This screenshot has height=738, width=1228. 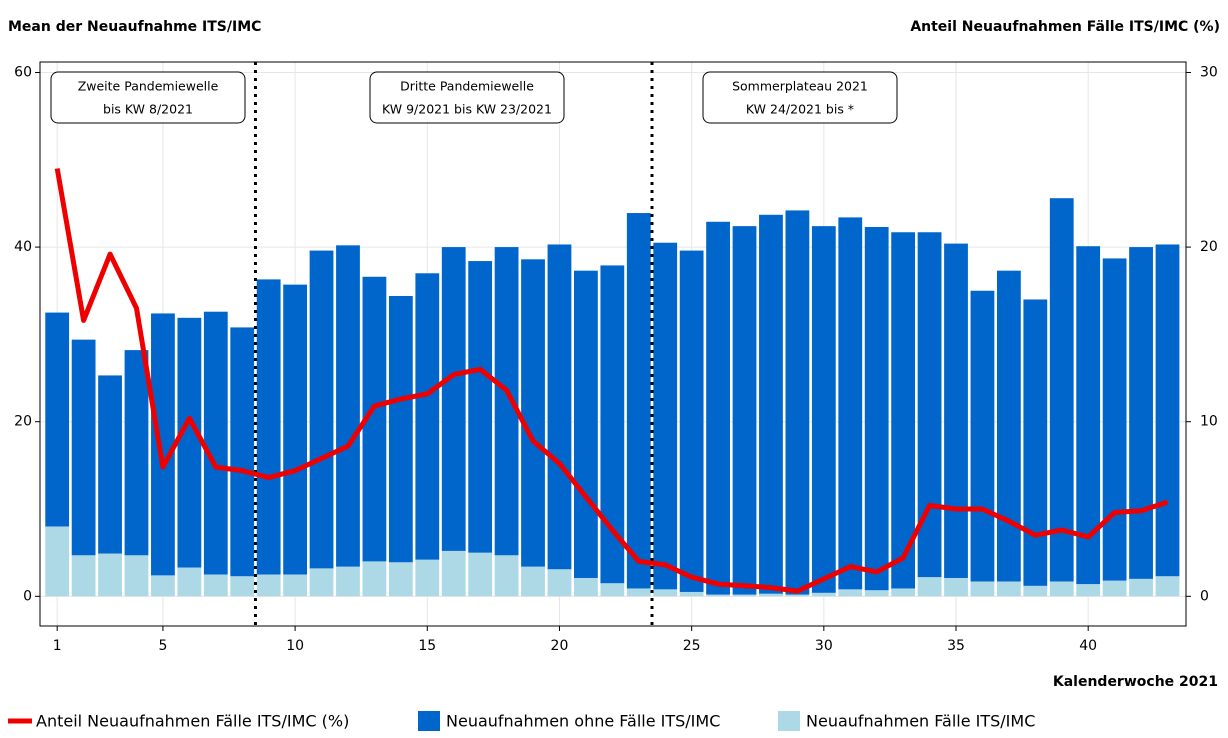 What do you see at coordinates (148, 109) in the screenshot?
I see `annotation-text: bis KW 8/2021` at bounding box center [148, 109].